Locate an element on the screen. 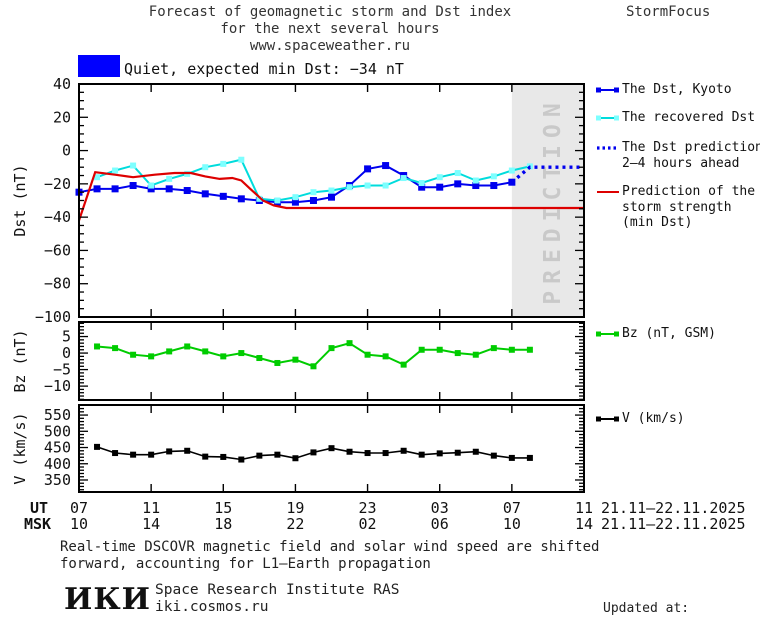 The width and height of the screenshot is (760, 620). dst-prediction-label: The Dst prediction 2–4 hours ahead is located at coordinates (691, 155).